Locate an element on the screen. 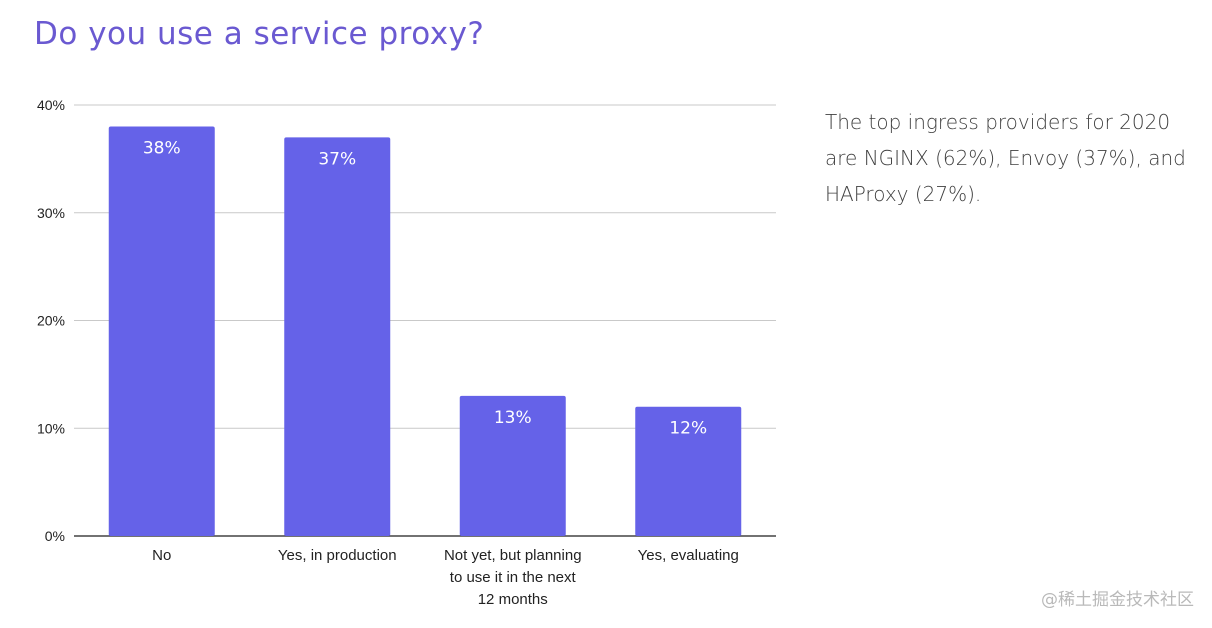 The width and height of the screenshot is (1212, 628). data-label: 38% is located at coordinates (162, 149).